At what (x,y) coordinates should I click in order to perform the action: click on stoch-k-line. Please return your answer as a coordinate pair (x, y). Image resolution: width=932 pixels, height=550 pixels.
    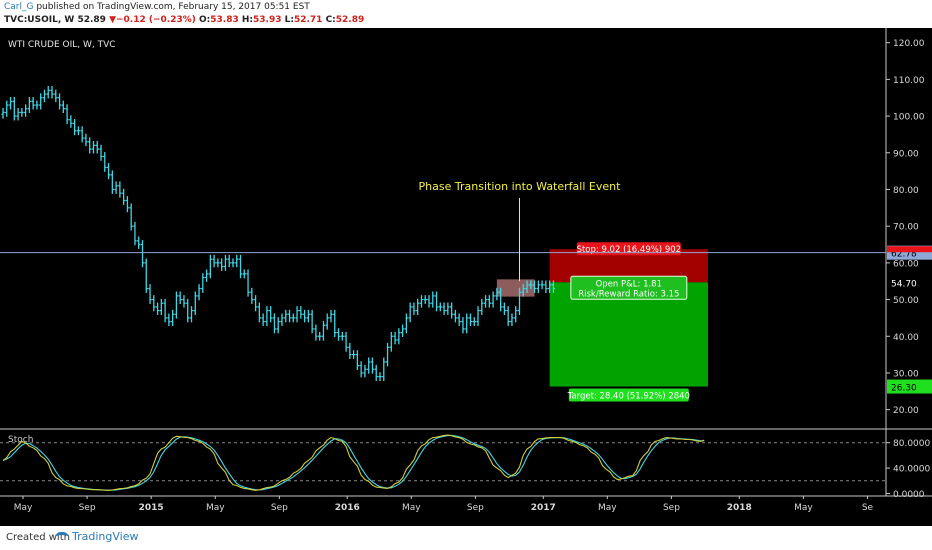
    Looking at the image, I should click on (353, 462).